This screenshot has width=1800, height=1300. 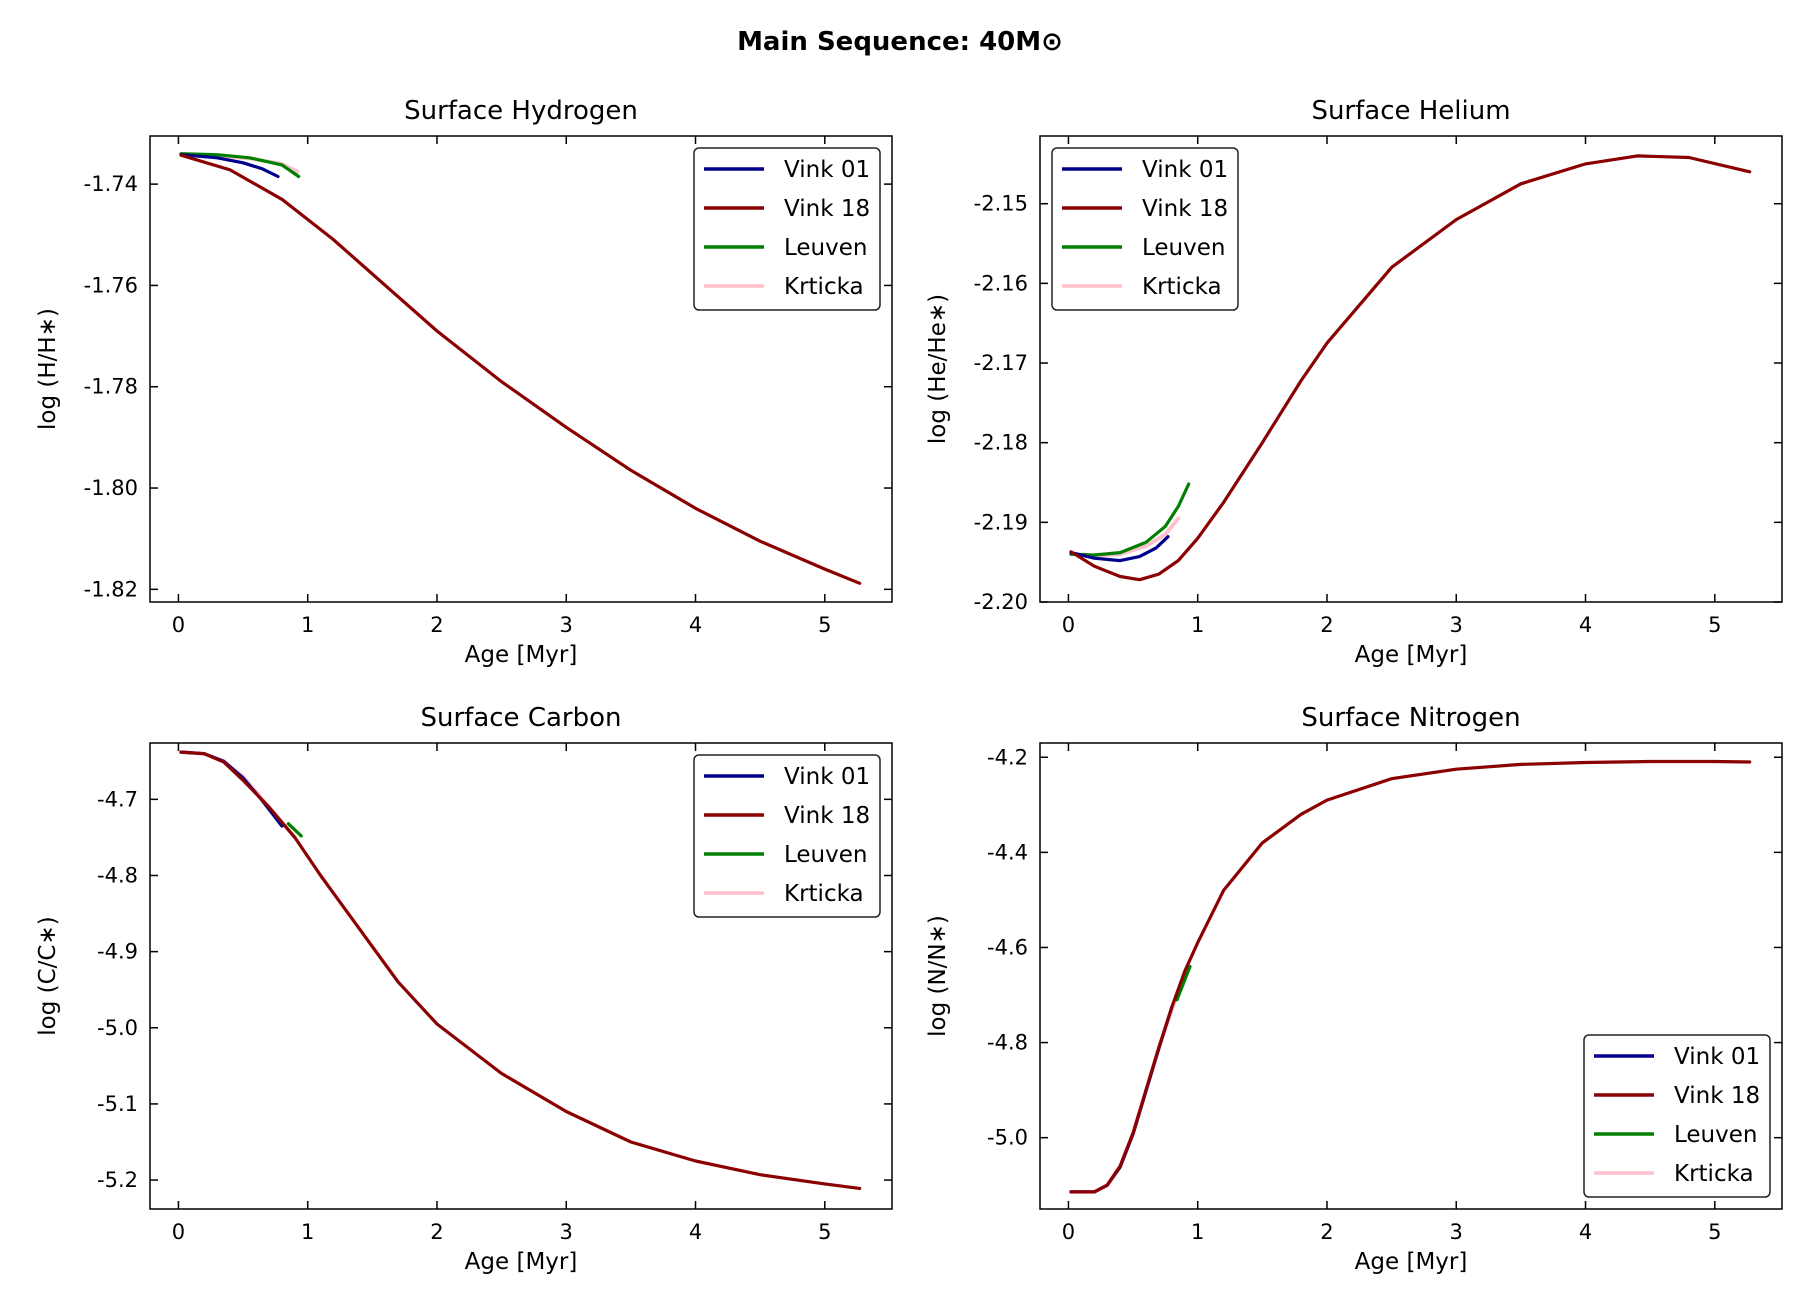 I want to click on panel-title: Surface Helium, so click(x=1410, y=111).